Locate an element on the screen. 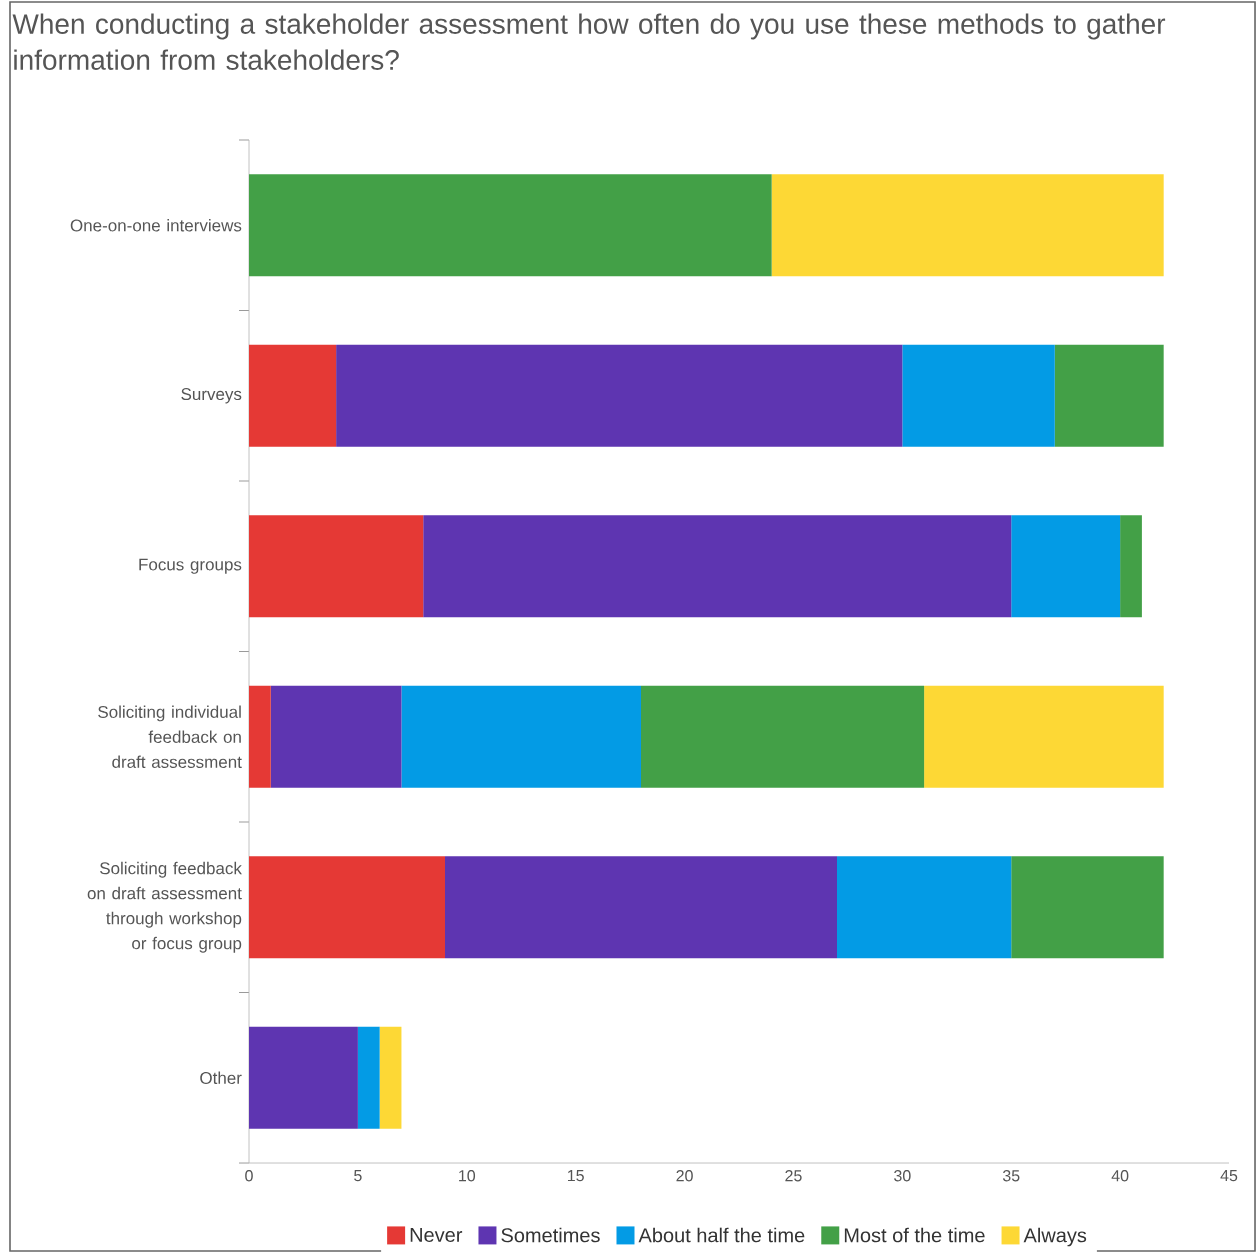 Image resolution: width=1257 pixels, height=1253 pixels. x-tick-label: 20 is located at coordinates (684, 1176).